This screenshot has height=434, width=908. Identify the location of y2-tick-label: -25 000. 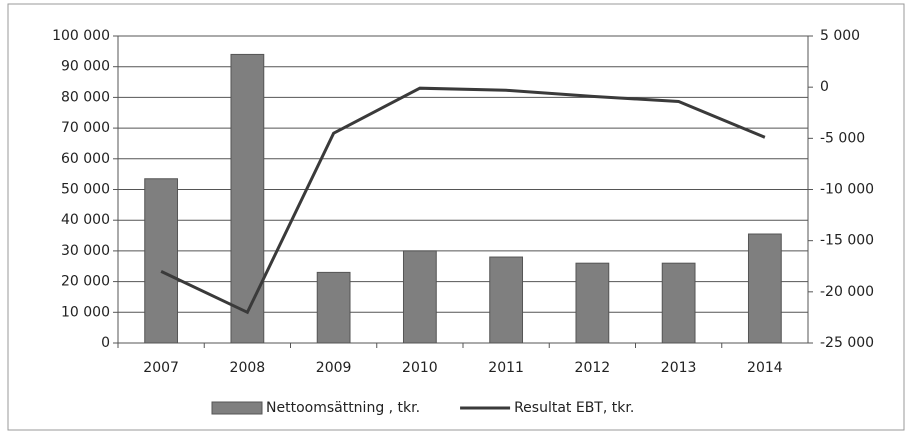
(847, 343).